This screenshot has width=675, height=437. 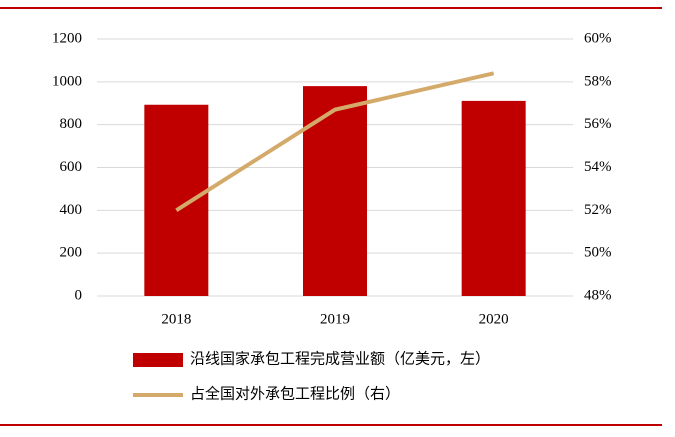 I want to click on y2-tick-label: 54%, so click(x=598, y=167).